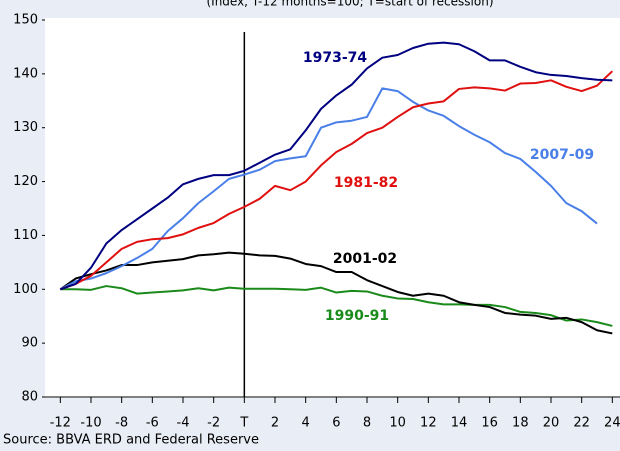  What do you see at coordinates (336, 423) in the screenshot?
I see `x-tick-label: 6` at bounding box center [336, 423].